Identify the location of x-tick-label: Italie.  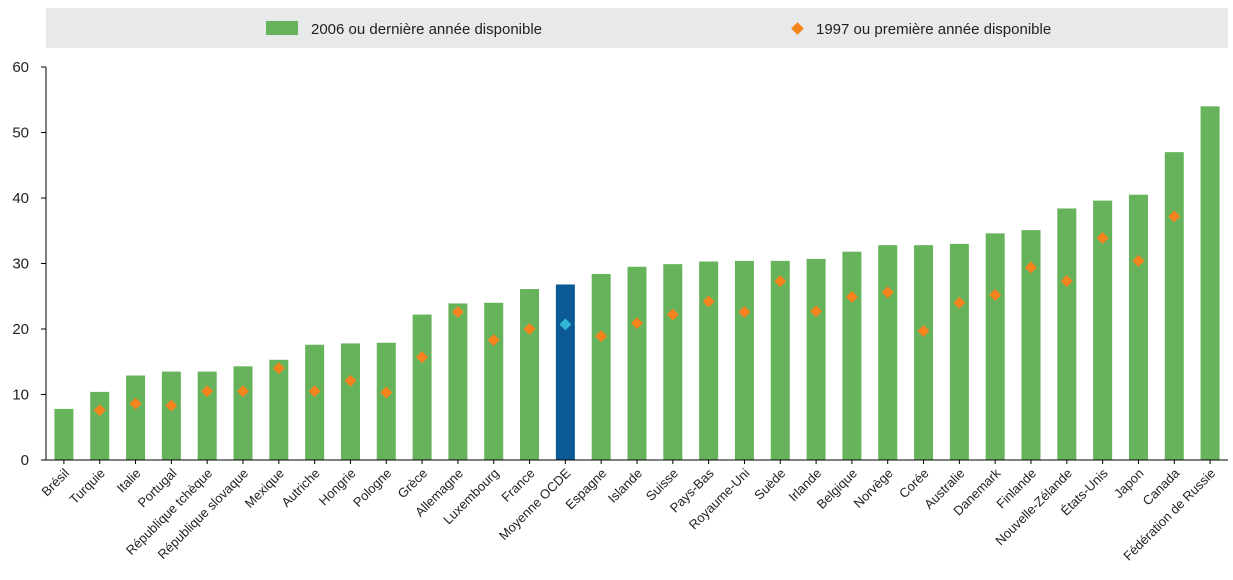
(129, 481).